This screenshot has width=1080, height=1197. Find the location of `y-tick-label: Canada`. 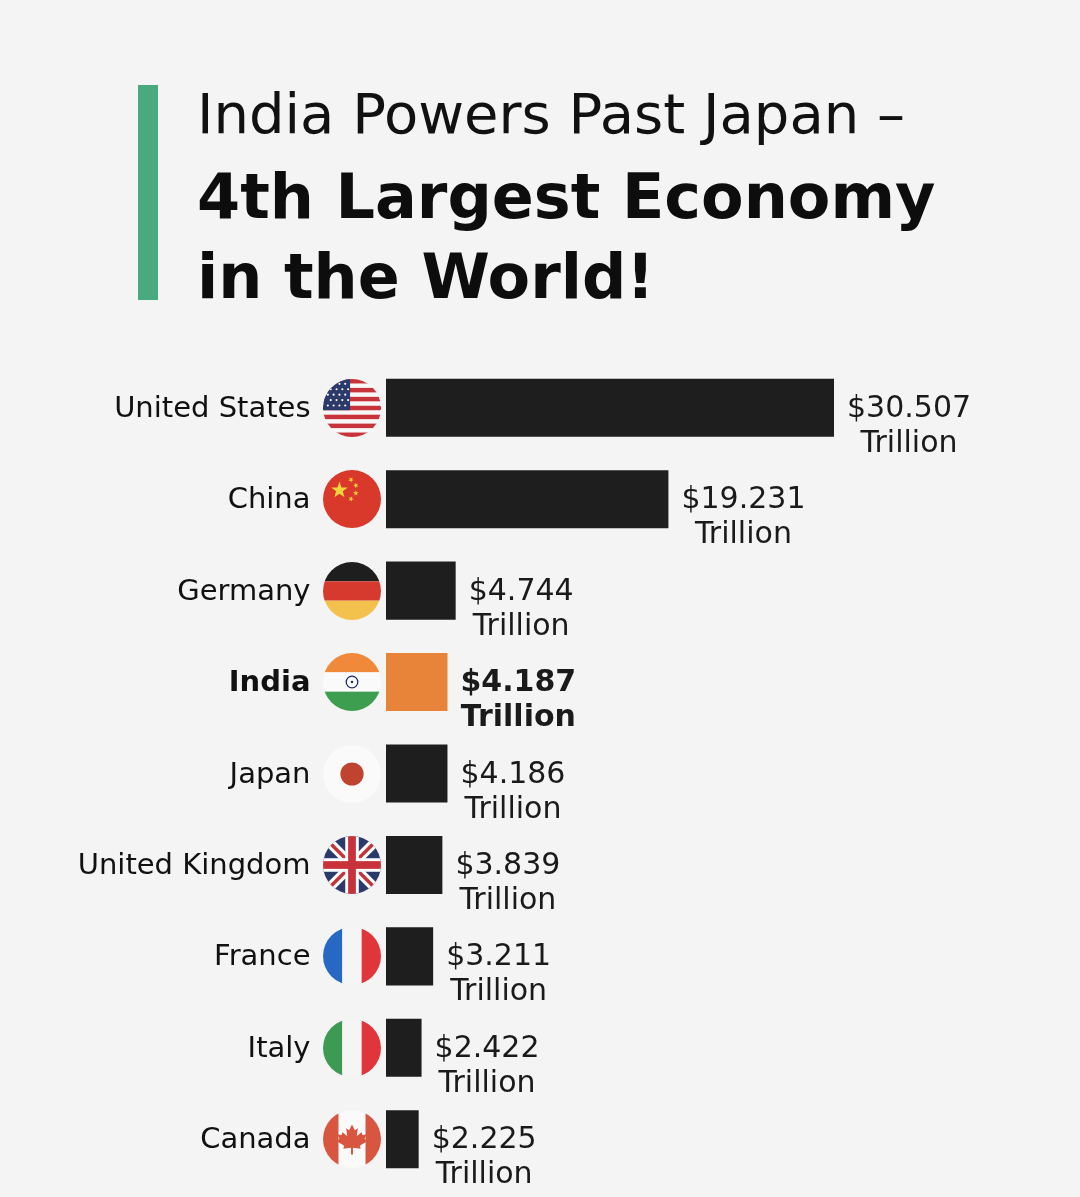

y-tick-label: Canada is located at coordinates (255, 1138).